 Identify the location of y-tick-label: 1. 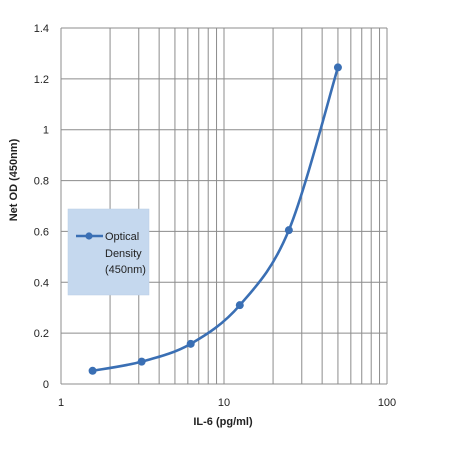
(46, 131).